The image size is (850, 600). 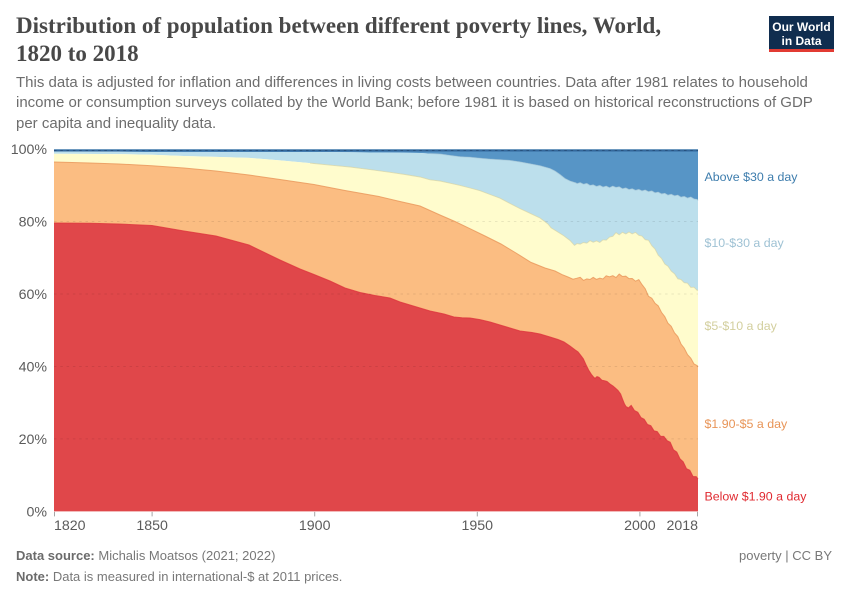 I want to click on svg-text: 40%, so click(x=33, y=367).